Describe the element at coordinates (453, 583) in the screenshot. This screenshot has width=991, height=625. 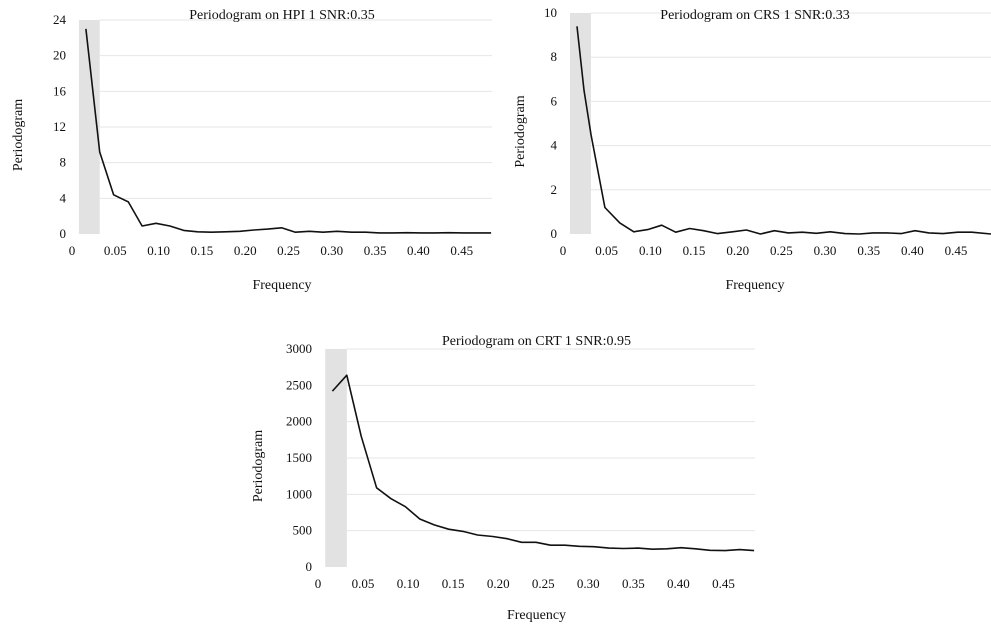
I see `crt-x-tick-label: 0.15` at that location.